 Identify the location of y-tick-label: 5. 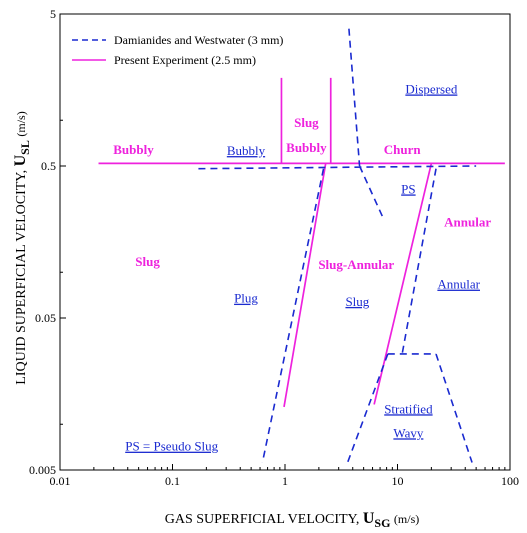
(53, 14).